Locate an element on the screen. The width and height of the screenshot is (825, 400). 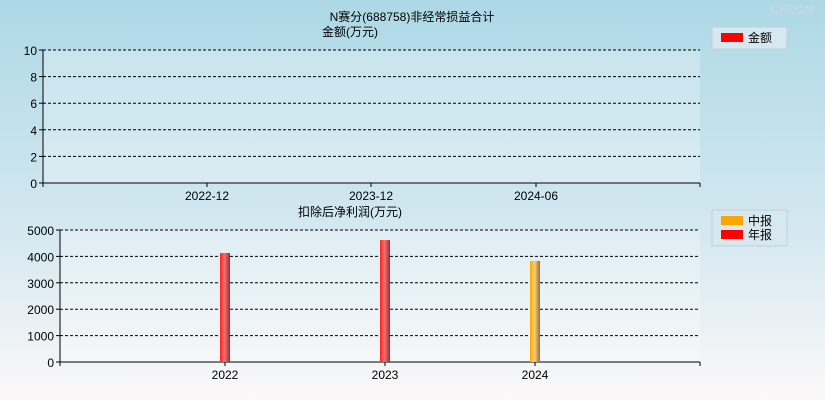
y-tick-label: 2000 is located at coordinates (40, 310).